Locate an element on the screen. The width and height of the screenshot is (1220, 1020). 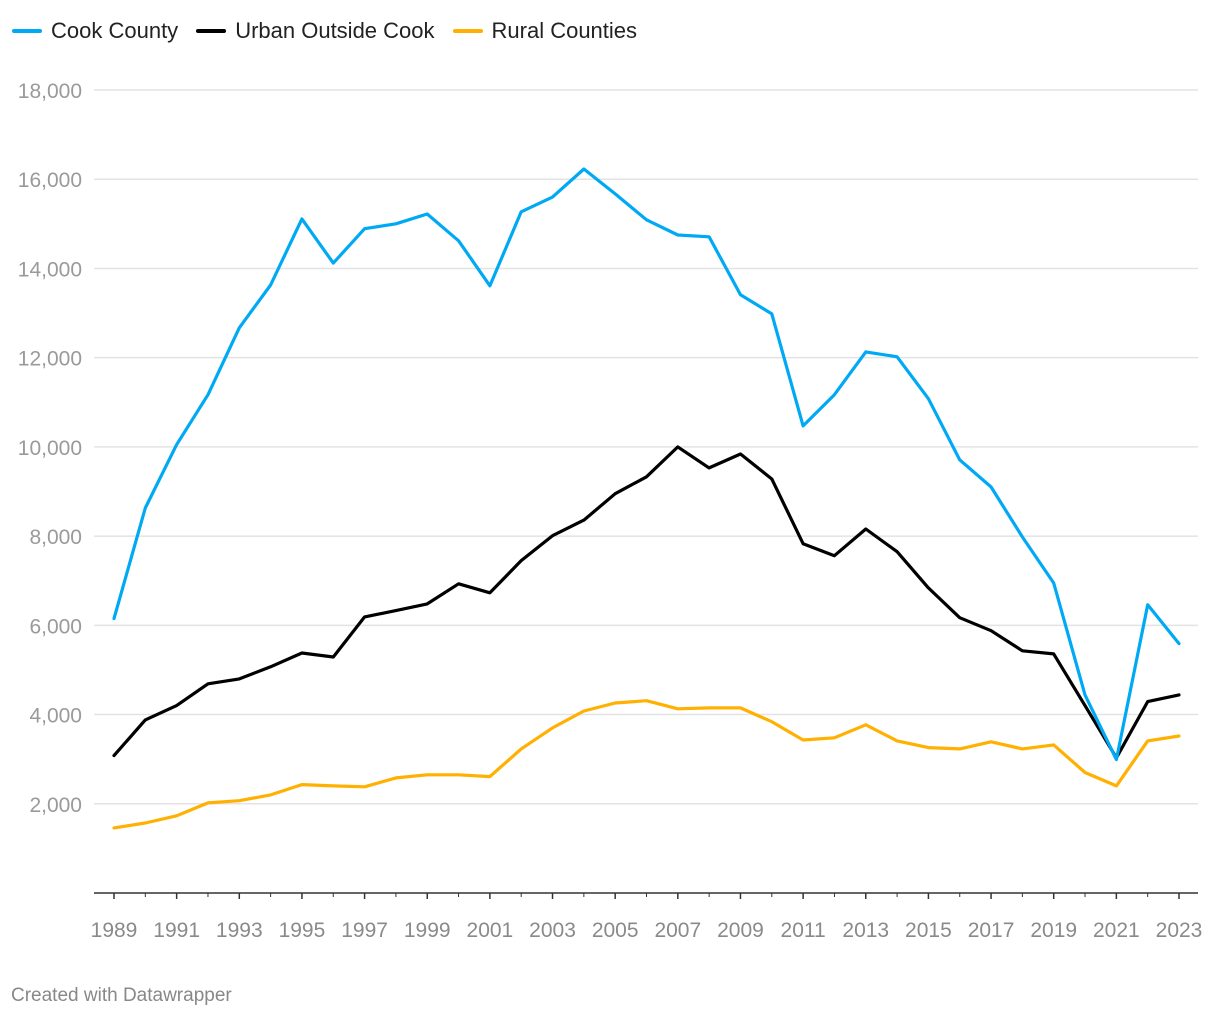
x-tick-label: 2015 is located at coordinates (928, 930).